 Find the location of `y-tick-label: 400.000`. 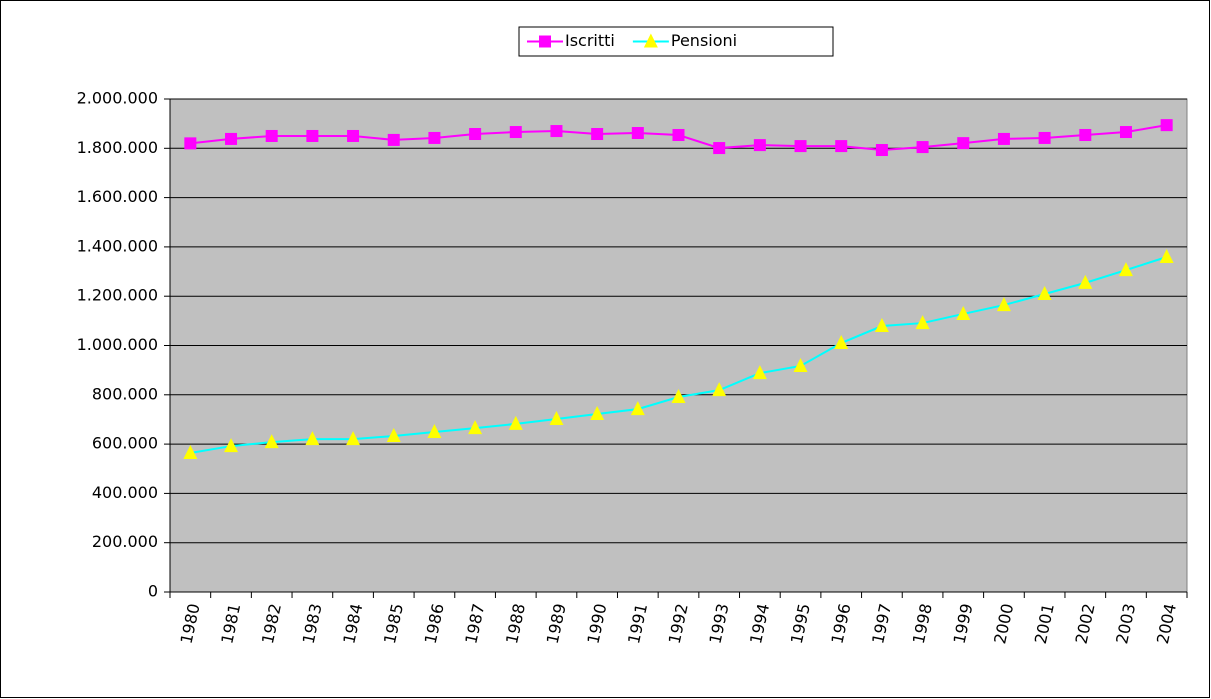

y-tick-label: 400.000 is located at coordinates (125, 492).